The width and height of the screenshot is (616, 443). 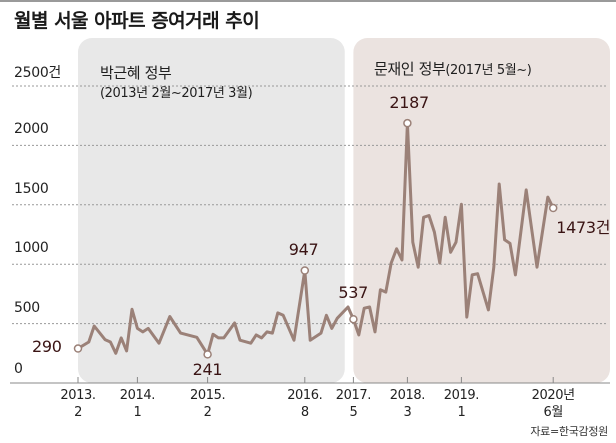 What do you see at coordinates (27, 307) in the screenshot?
I see `y-tick-label: 500` at bounding box center [27, 307].